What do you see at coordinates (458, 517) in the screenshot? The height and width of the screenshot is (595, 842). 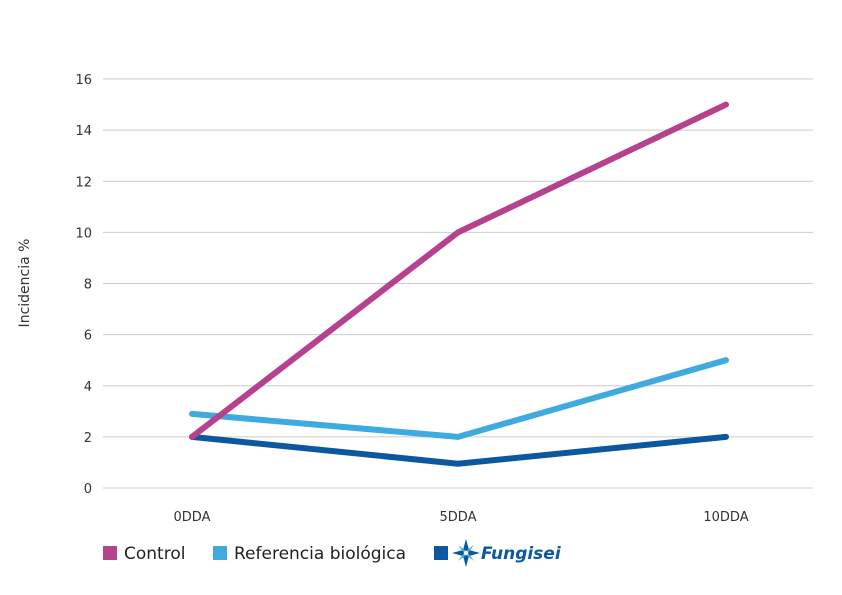 I see `x-tick-label: 5DDA` at bounding box center [458, 517].